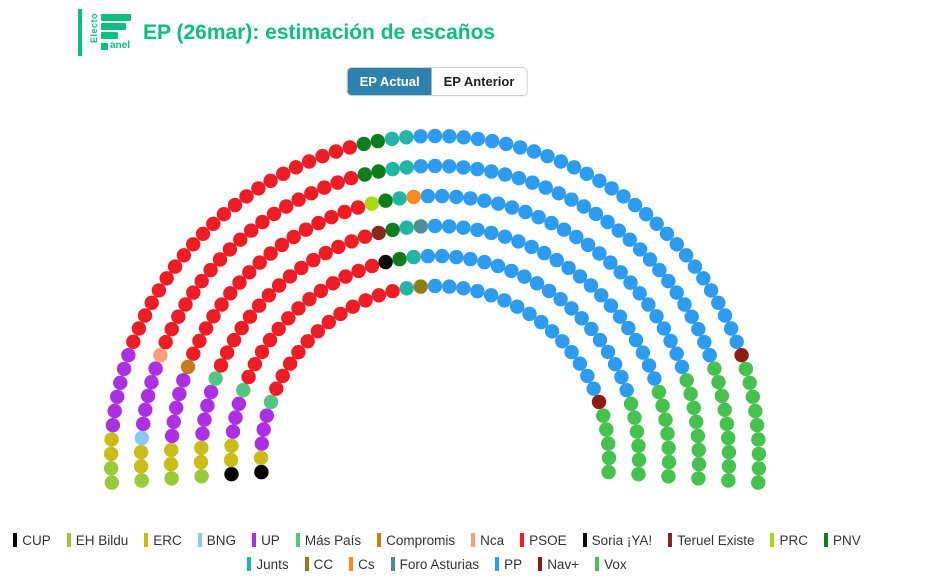  Describe the element at coordinates (261, 472) in the screenshot. I see `seat-CUP` at that location.